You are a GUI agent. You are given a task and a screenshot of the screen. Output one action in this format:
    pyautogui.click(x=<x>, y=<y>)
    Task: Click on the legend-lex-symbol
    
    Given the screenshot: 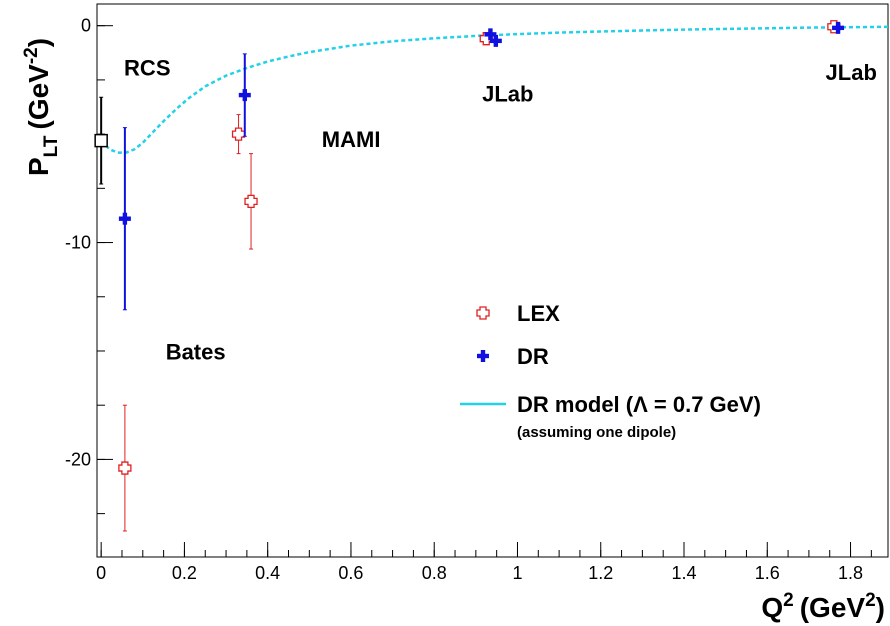 What is the action you would take?
    pyautogui.click(x=483, y=313)
    